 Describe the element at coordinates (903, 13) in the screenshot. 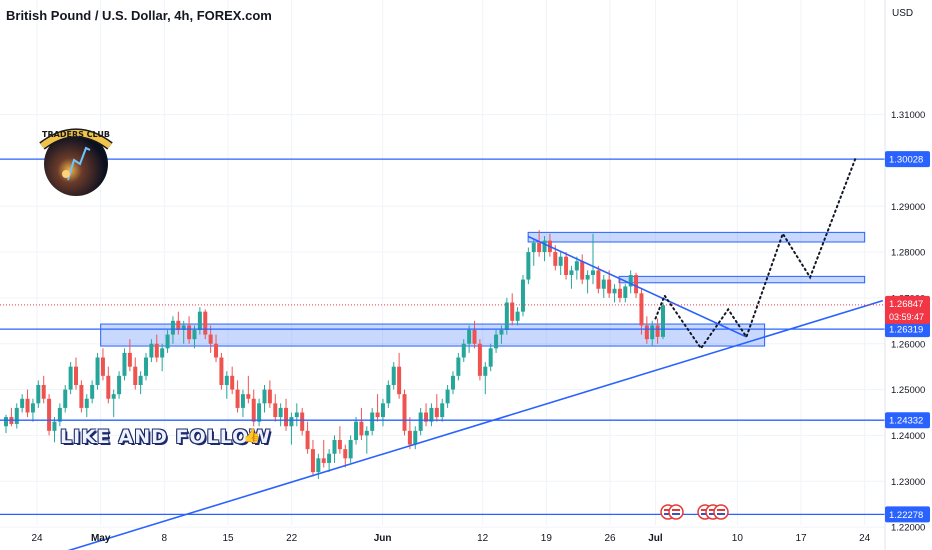

I see `currency-label: USD` at that location.